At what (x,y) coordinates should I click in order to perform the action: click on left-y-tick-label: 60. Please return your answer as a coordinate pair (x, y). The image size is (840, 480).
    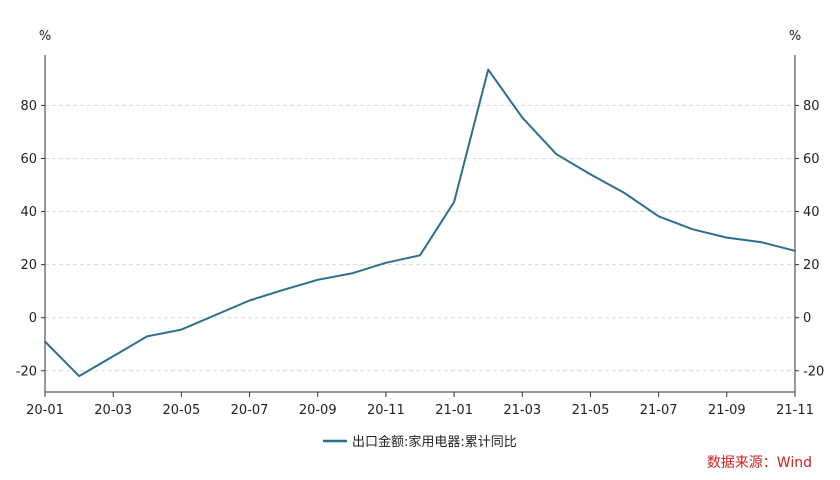
    Looking at the image, I should click on (28, 159).